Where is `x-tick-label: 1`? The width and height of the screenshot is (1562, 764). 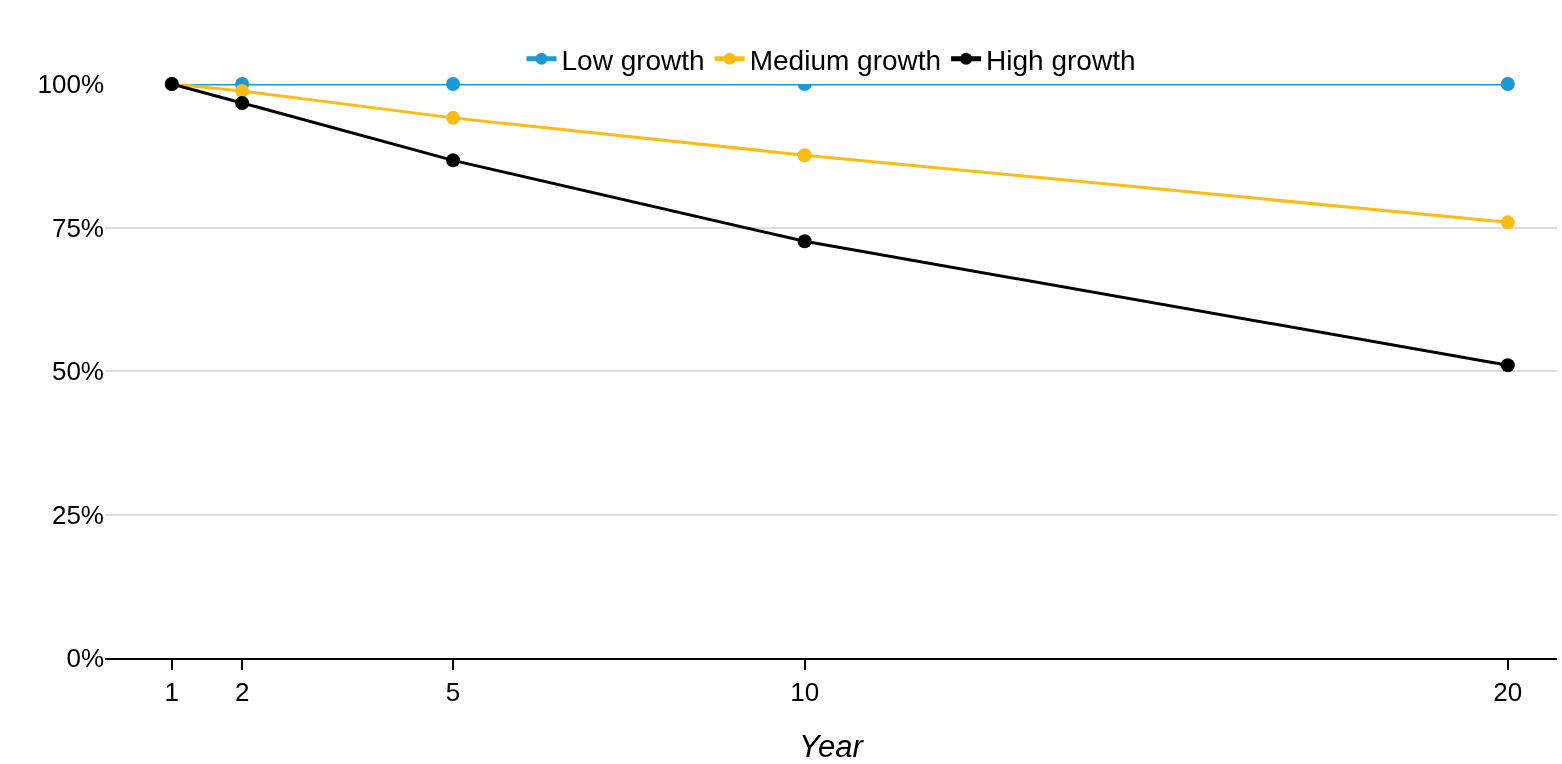 x-tick-label: 1 is located at coordinates (172, 692).